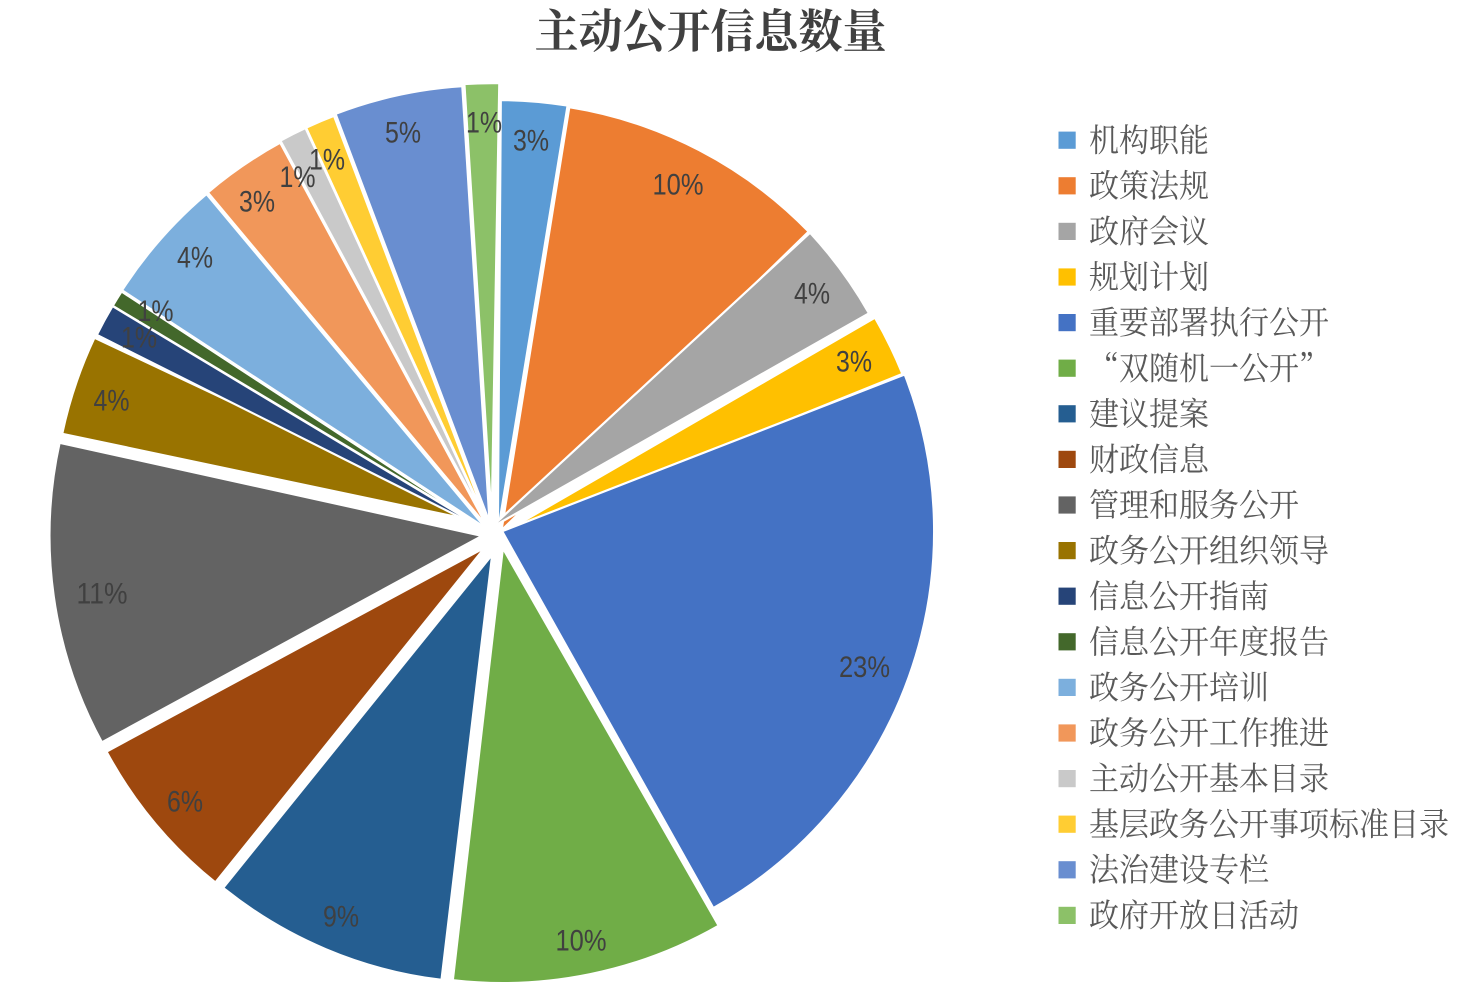 The width and height of the screenshot is (1459, 1005). What do you see at coordinates (864, 667) in the screenshot?
I see `svg-text: 23%` at bounding box center [864, 667].